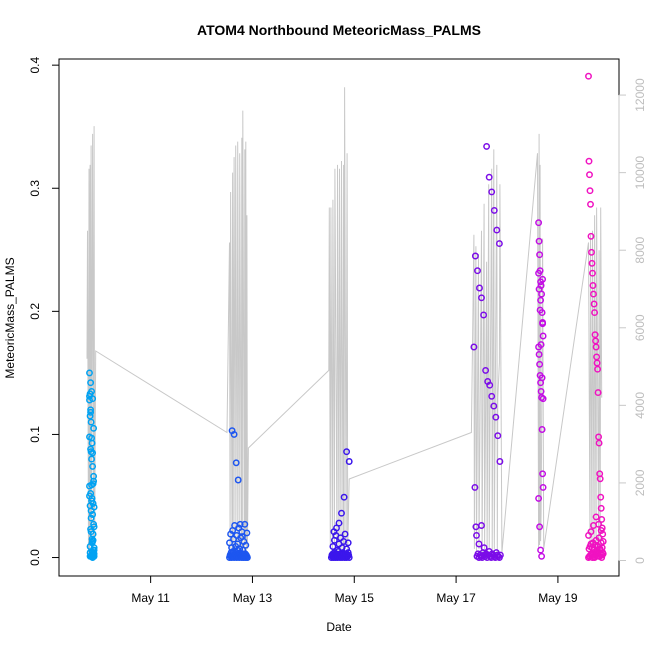  What do you see at coordinates (339, 30) in the screenshot?
I see `chart-title: ATOM4 Northbound MeteoricMass_PALMS` at bounding box center [339, 30].